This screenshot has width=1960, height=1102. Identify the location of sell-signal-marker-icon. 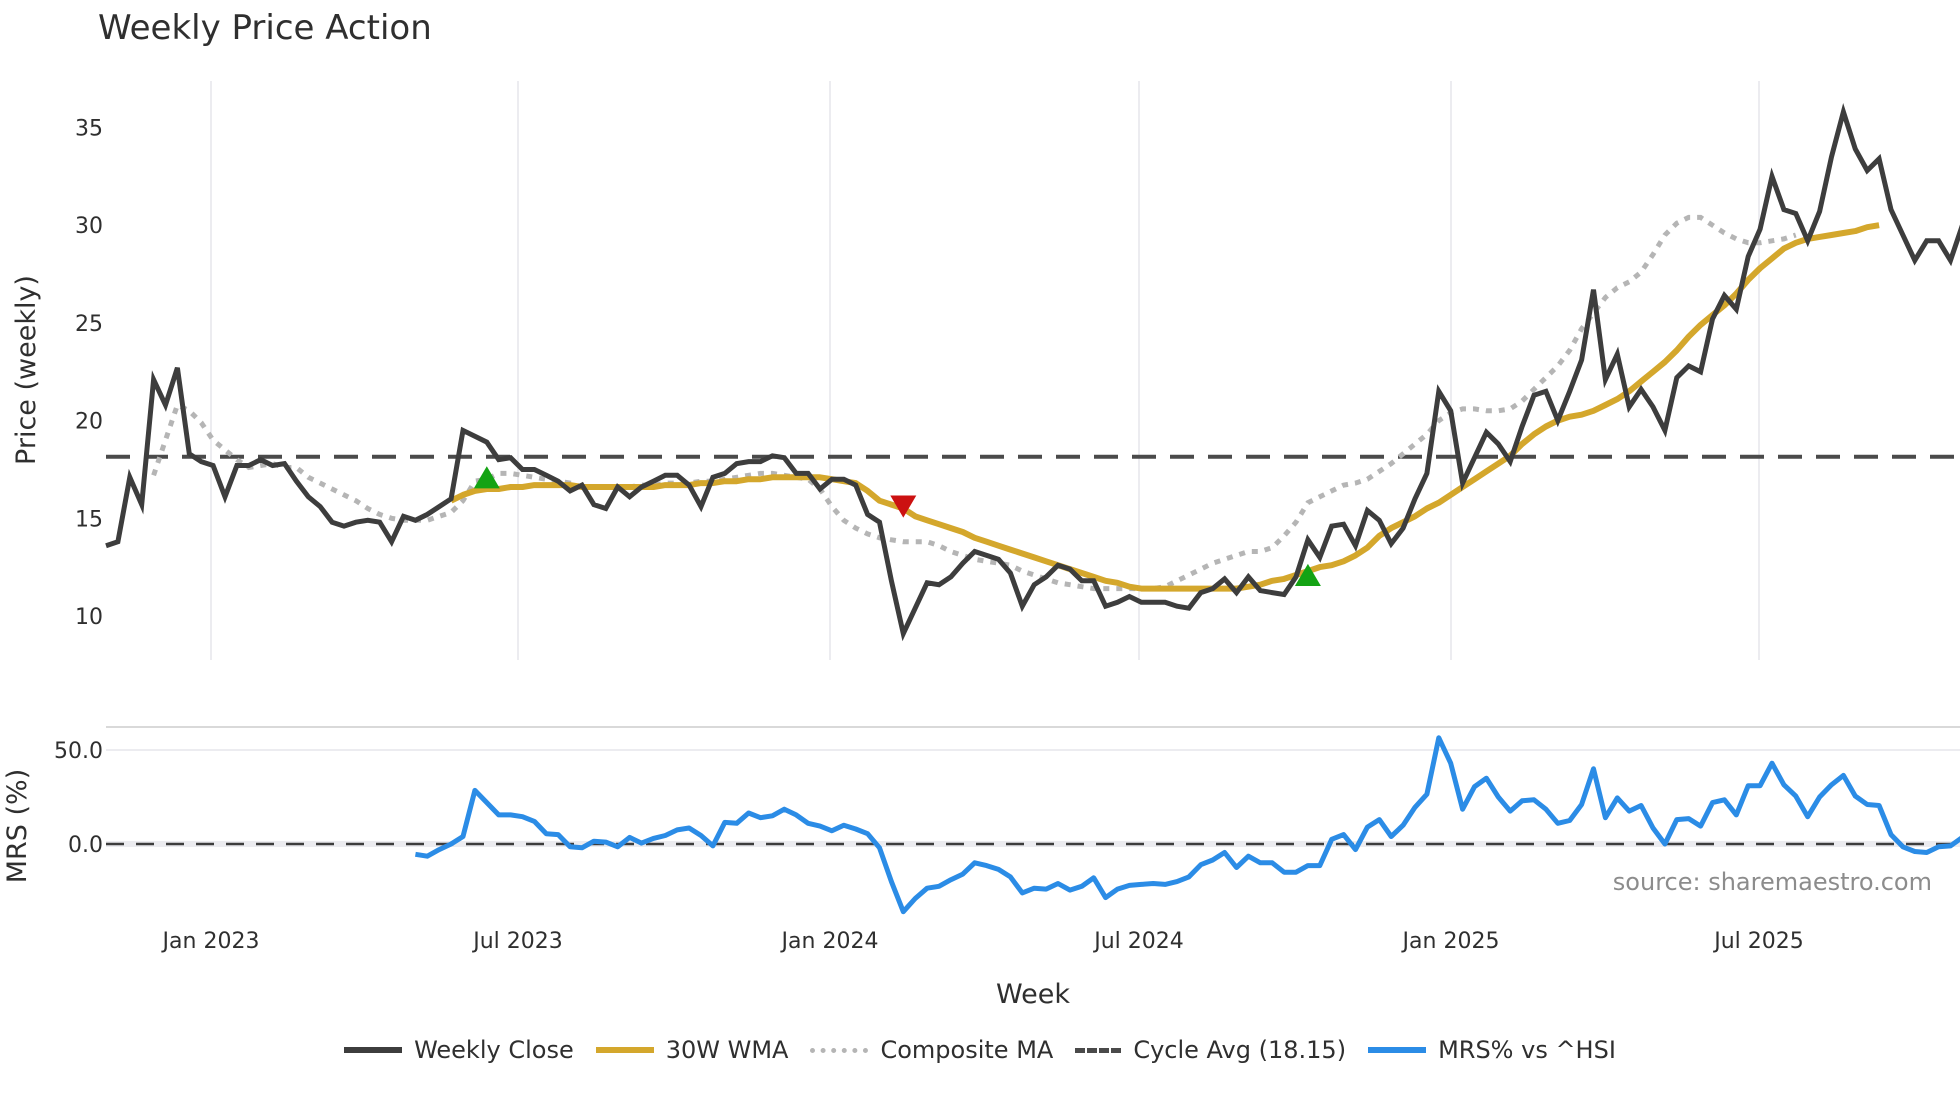
(903, 506).